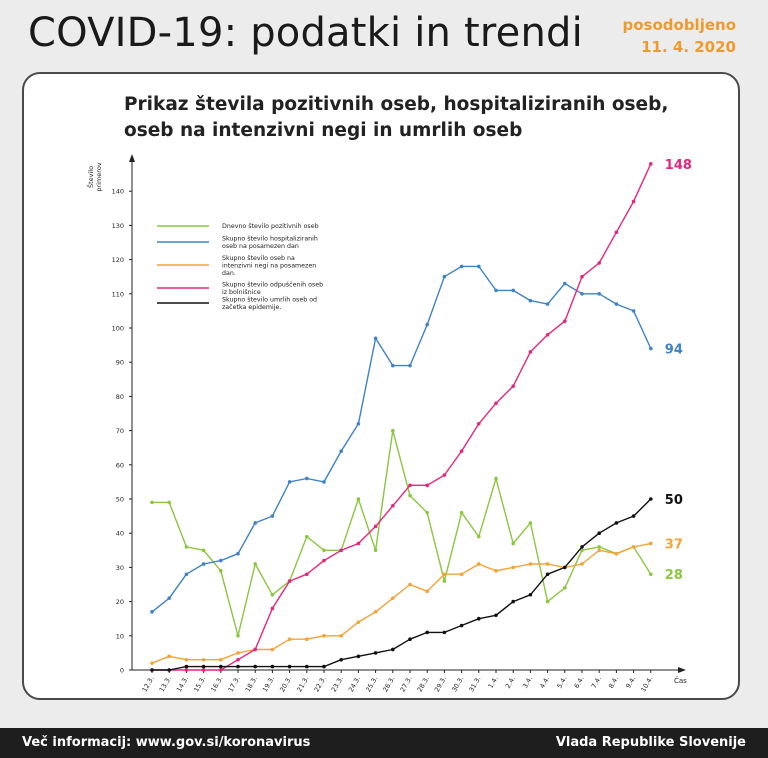 The width and height of the screenshot is (768, 758). Describe the element at coordinates (680, 680) in the screenshot. I see `x-axis-label: Čas` at that location.